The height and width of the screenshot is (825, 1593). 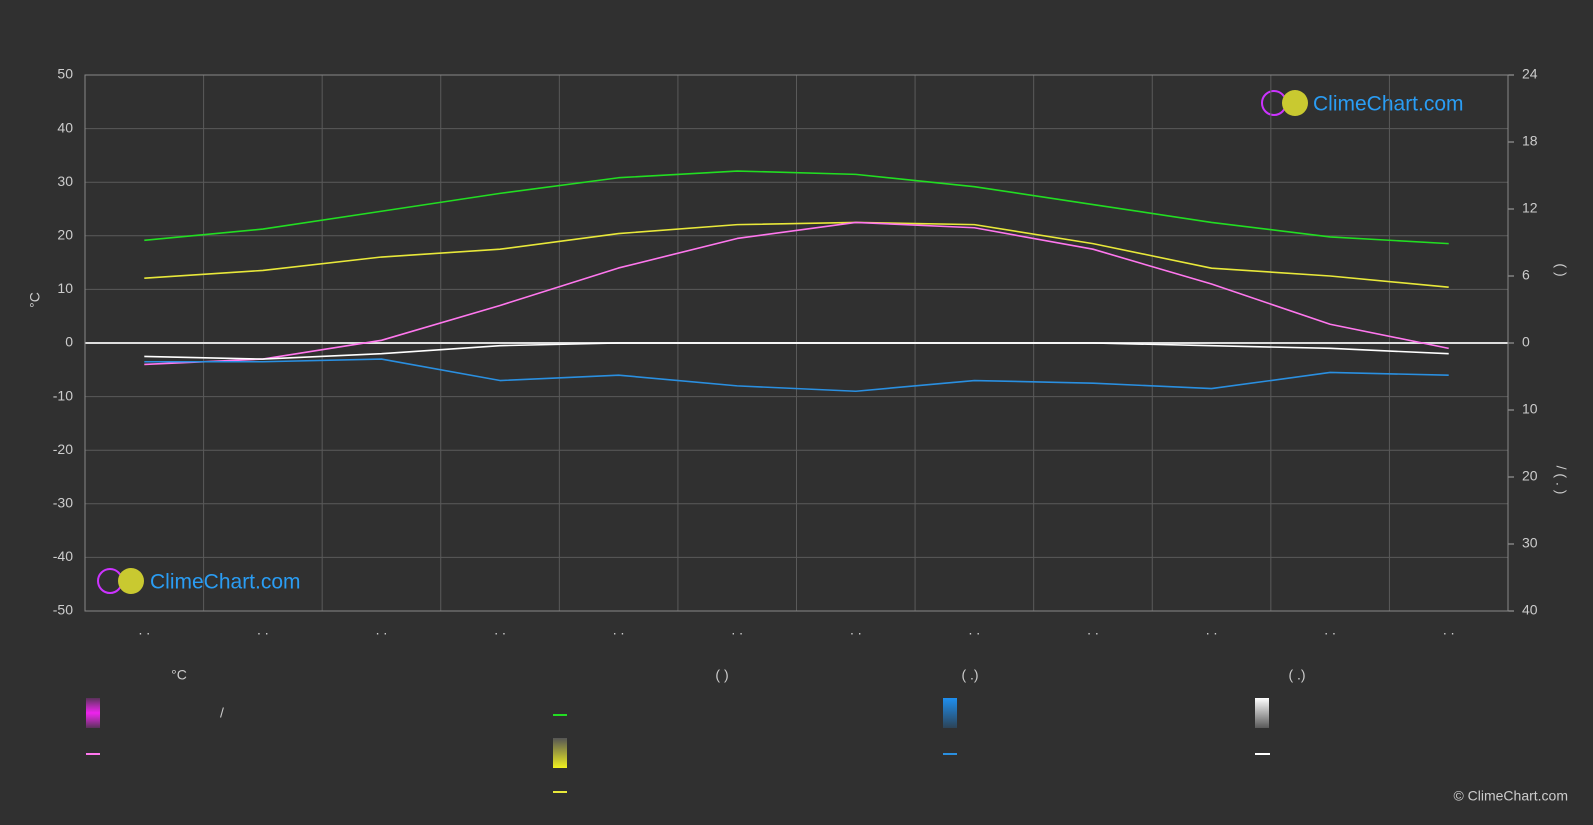 What do you see at coordinates (65, 288) in the screenshot?
I see `y-tick-label: 10` at bounding box center [65, 288].